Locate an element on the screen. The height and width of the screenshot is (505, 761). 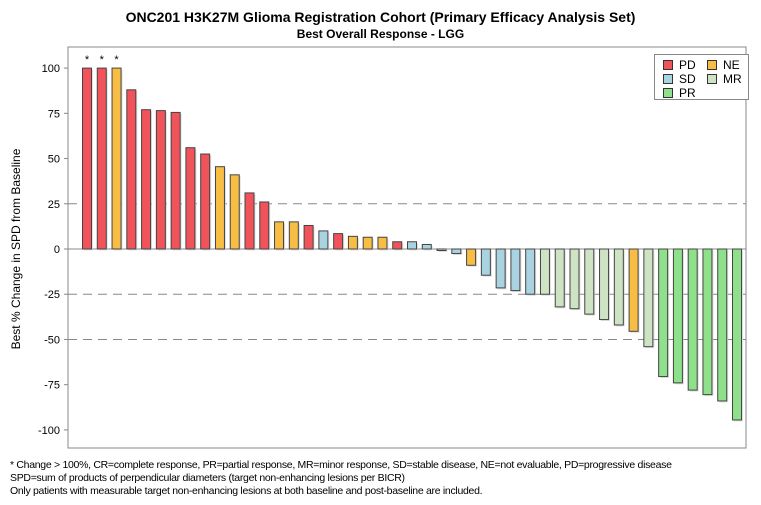
legend-swatch-sd is located at coordinates (668, 79).